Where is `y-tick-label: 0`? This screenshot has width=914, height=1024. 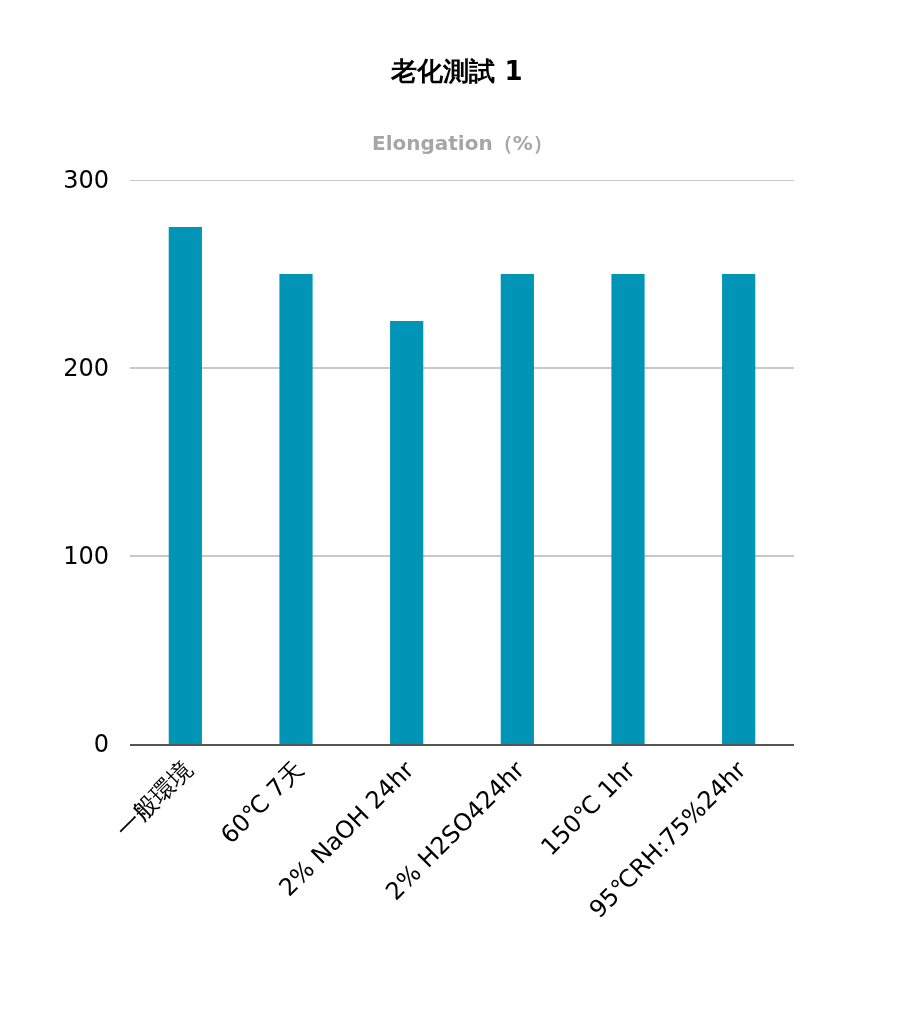
y-tick-label: 0 is located at coordinates (101, 744).